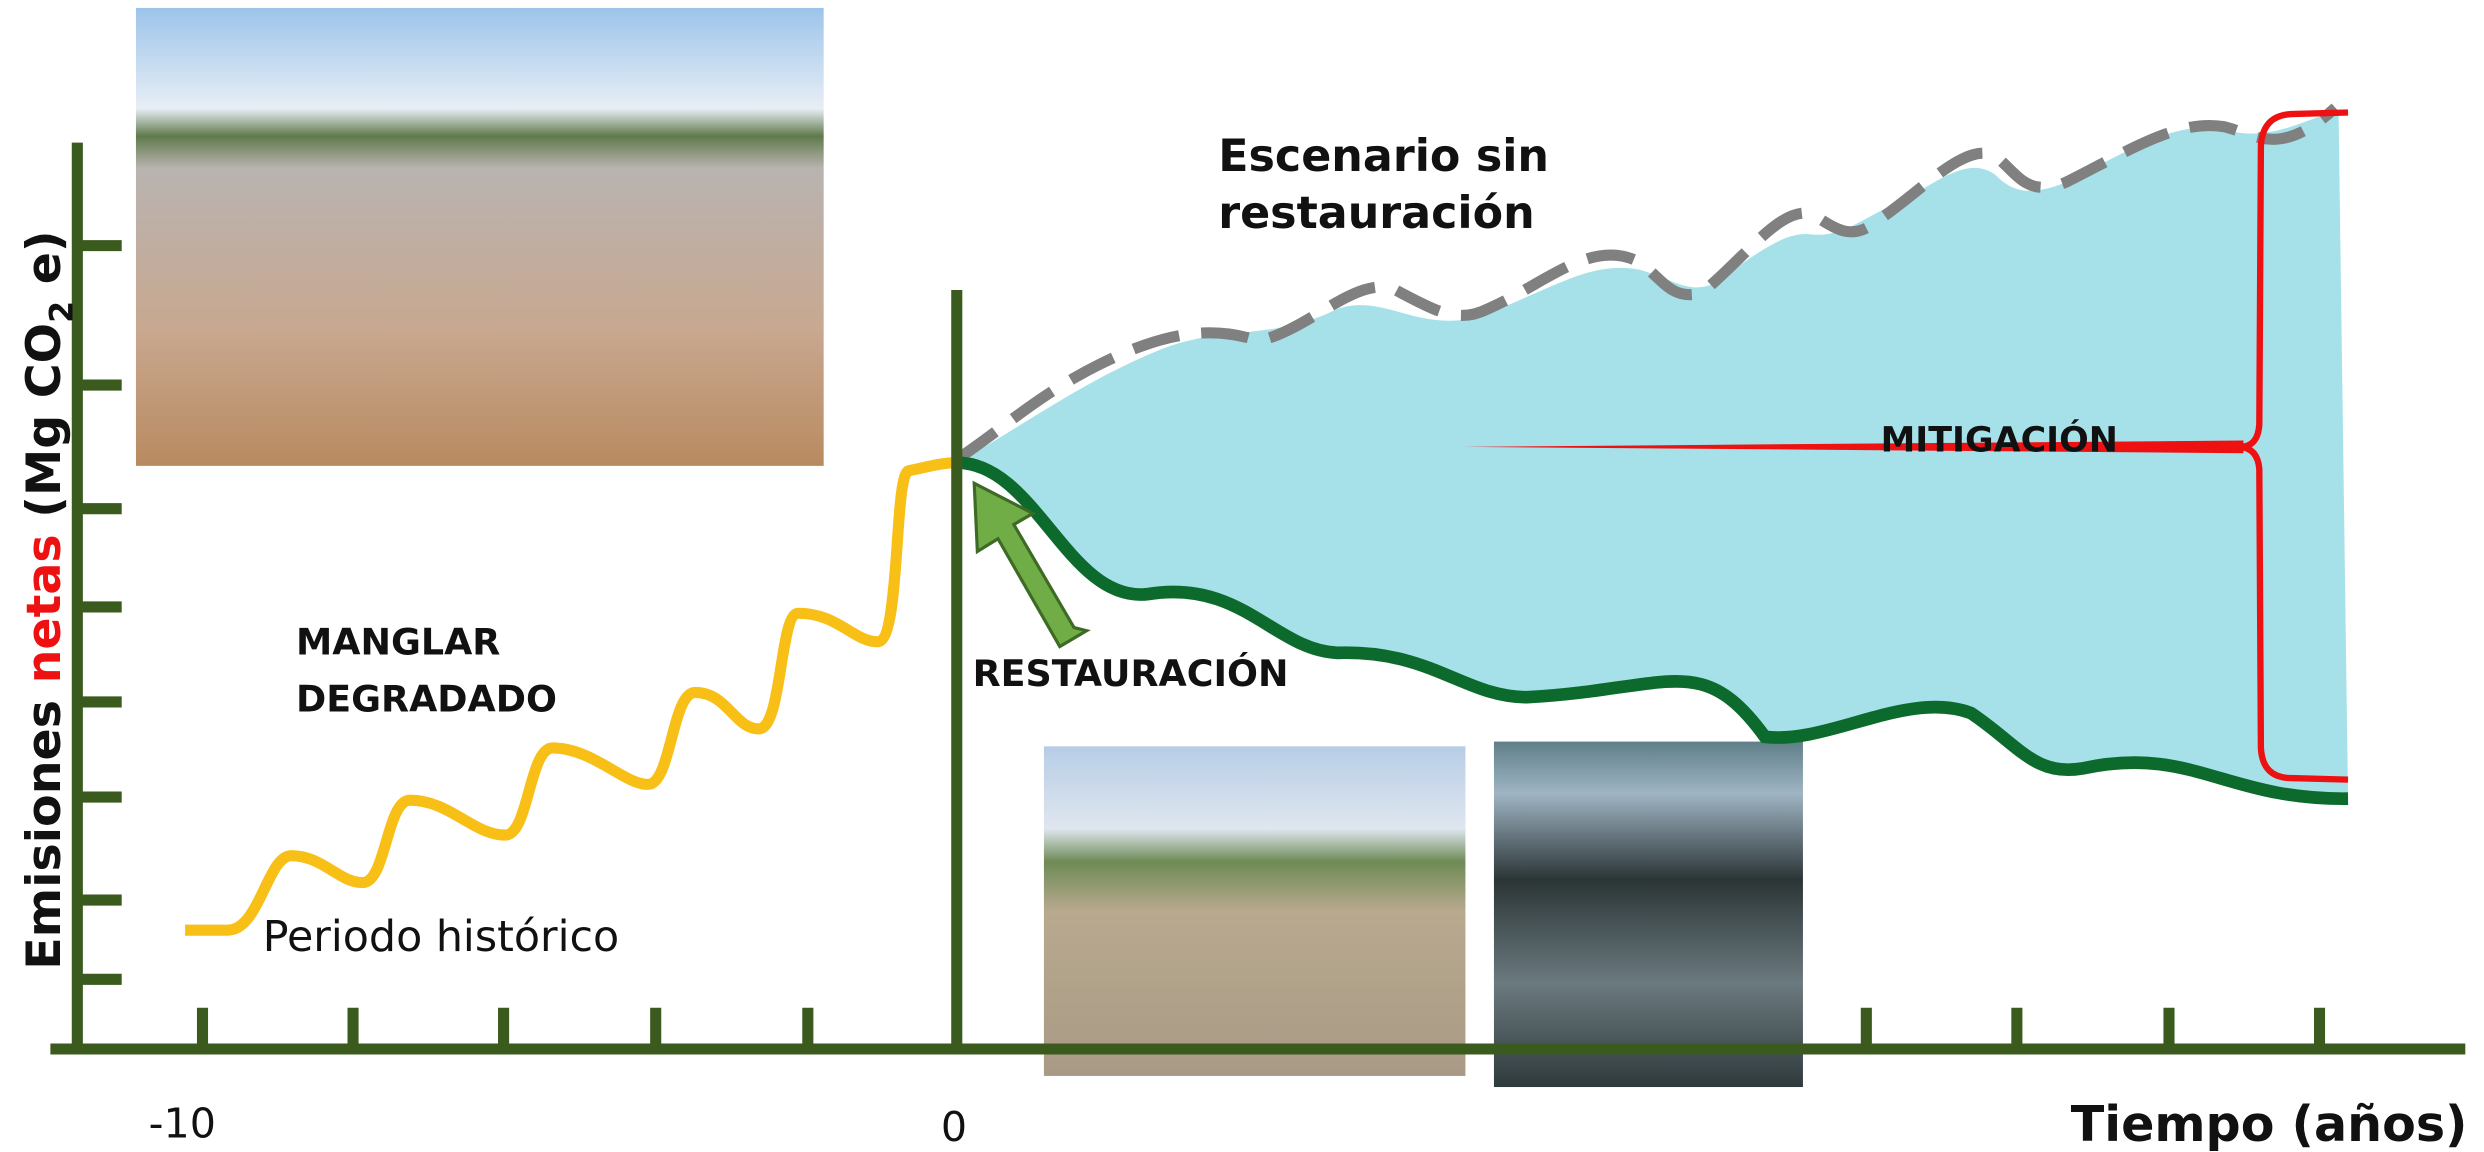 The width and height of the screenshot is (2484, 1152). Describe the element at coordinates (44, 608) in the screenshot. I see `y-axis-title-highlight: netas` at that location.